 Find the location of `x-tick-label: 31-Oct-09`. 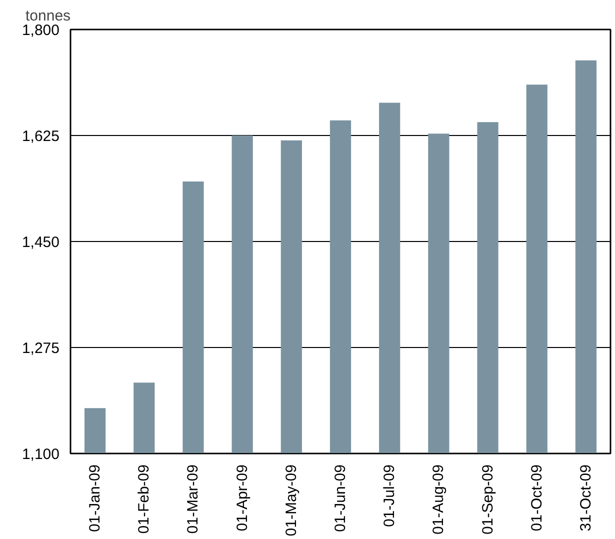

x-tick-label: 31-Oct-09 is located at coordinates (585, 498).